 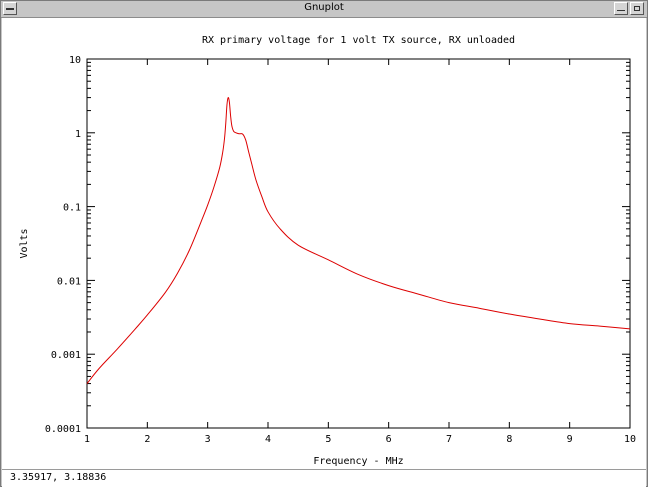 What do you see at coordinates (509, 439) in the screenshot?
I see `x-tick-label: 8` at bounding box center [509, 439].